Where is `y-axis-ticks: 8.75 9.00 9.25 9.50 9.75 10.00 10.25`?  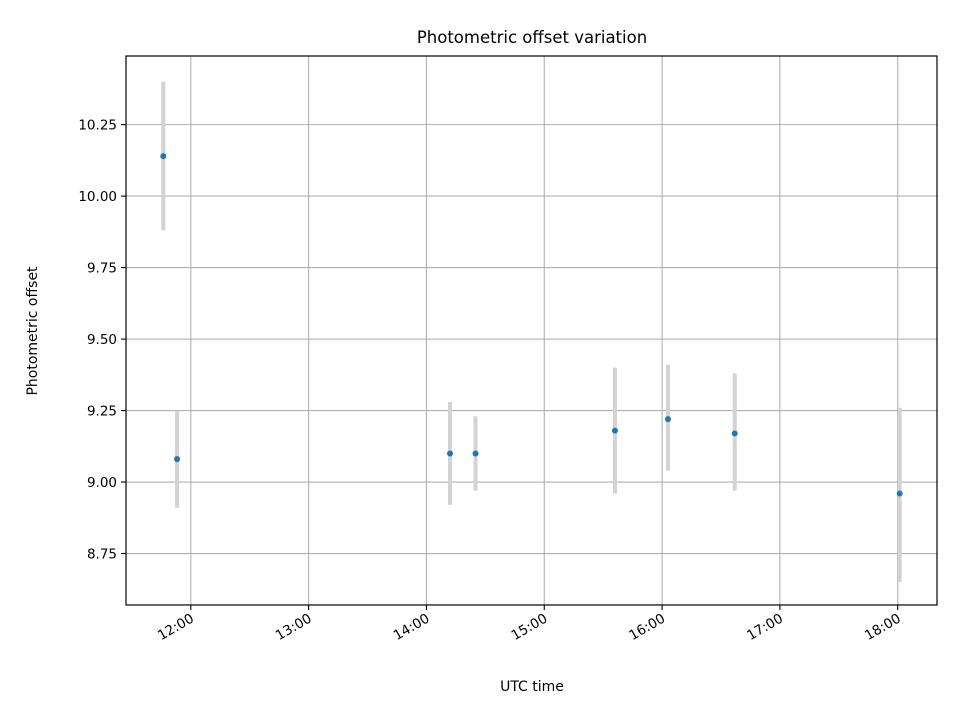 y-axis-ticks: 8.75 9.00 9.25 9.50 9.75 10.00 10.25 is located at coordinates (102, 340).